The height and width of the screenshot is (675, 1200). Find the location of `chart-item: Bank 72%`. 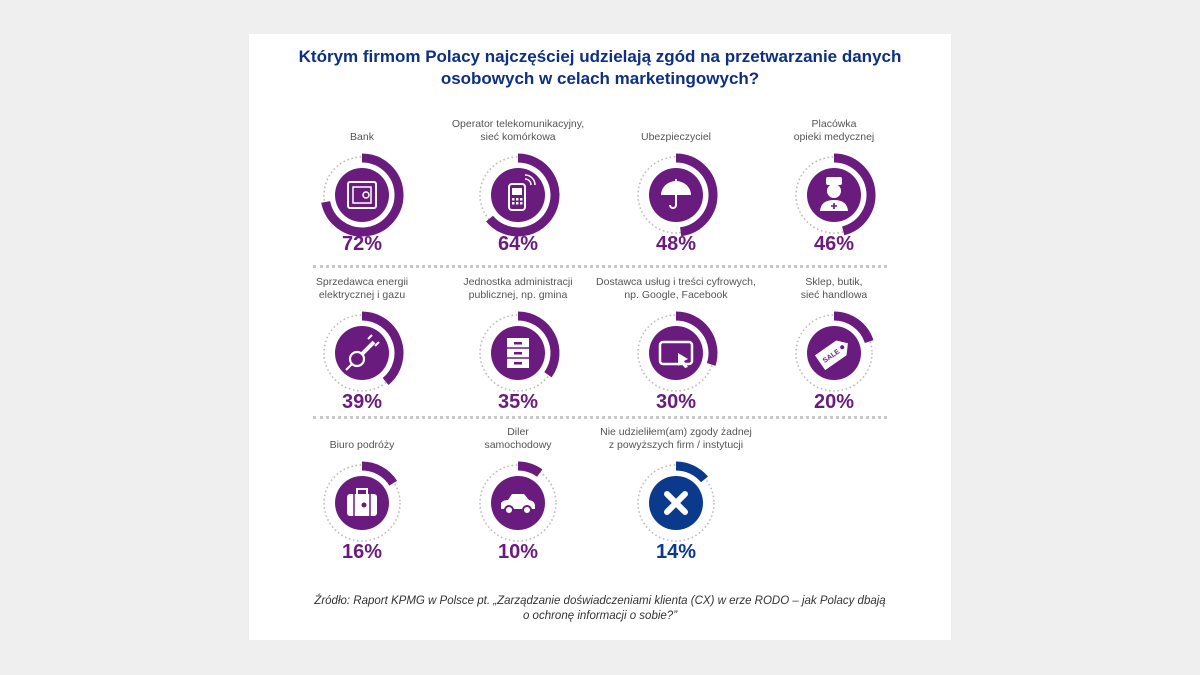

chart-item: Bank 72% is located at coordinates (362, 187).